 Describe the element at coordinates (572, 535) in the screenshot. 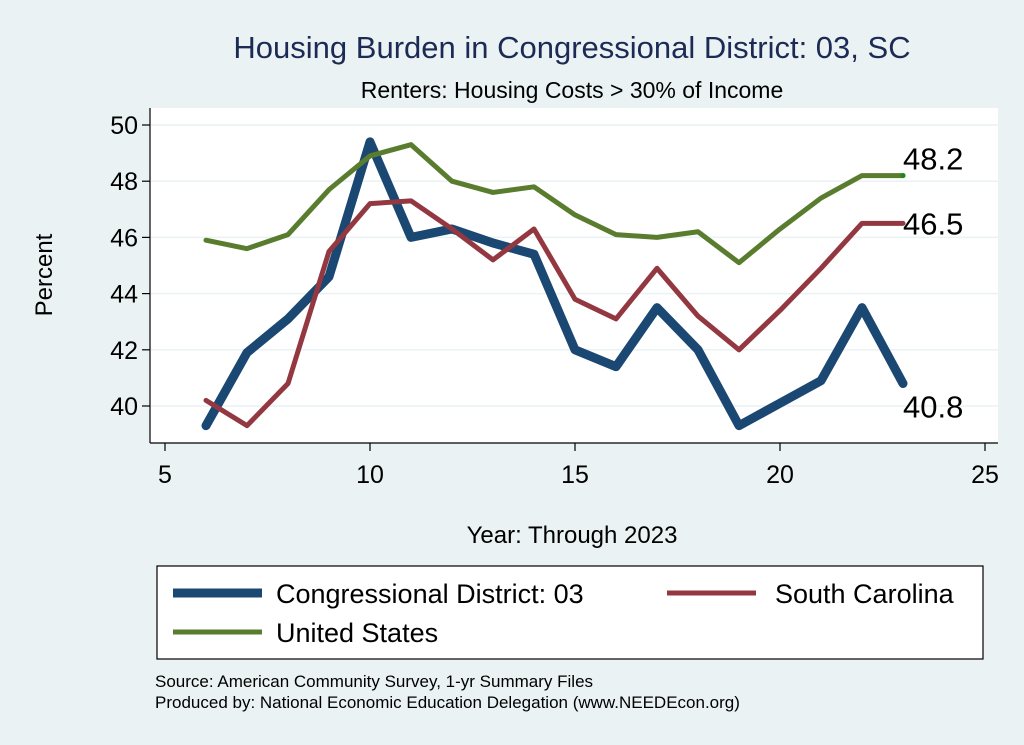

I see `x-axis-title: Year: Through 2023` at that location.